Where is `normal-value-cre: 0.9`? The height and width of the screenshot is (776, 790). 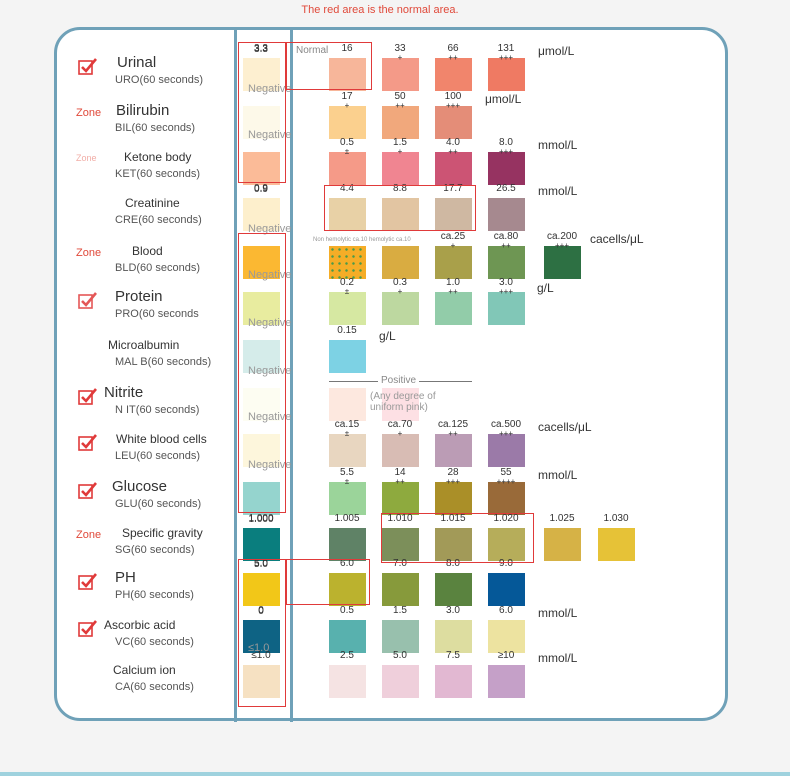
normal-value-cre: 0.9 is located at coordinates (261, 189).